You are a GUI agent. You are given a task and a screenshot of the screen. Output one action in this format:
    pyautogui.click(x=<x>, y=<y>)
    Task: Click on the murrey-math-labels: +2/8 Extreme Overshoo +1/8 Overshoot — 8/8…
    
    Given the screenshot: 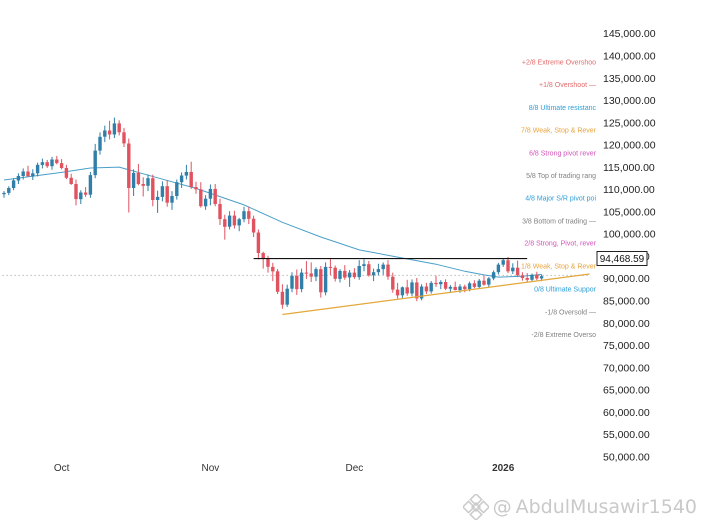 What is the action you would take?
    pyautogui.click(x=559, y=199)
    